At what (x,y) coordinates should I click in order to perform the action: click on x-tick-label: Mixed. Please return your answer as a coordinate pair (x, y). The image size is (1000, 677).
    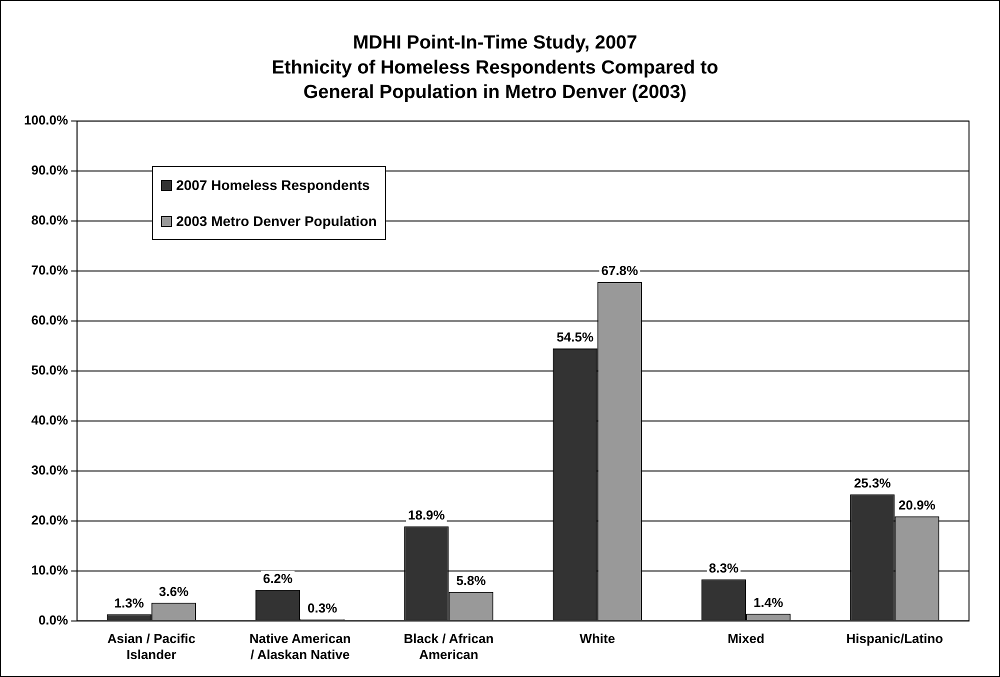
    Looking at the image, I should click on (746, 638).